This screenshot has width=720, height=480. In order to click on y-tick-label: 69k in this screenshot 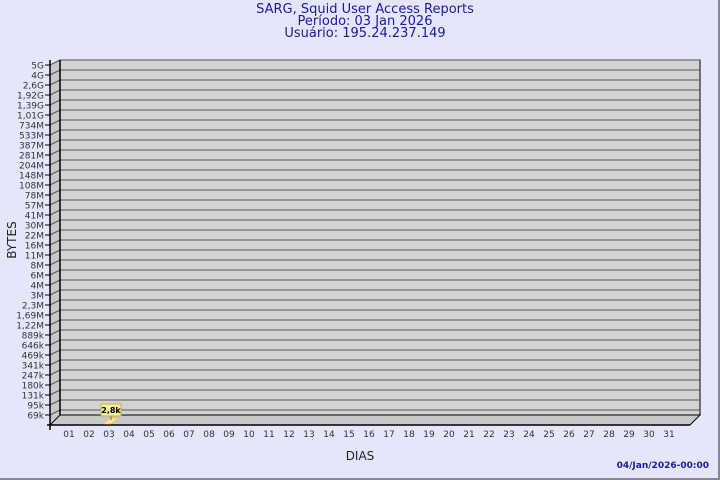, I will do `click(35, 417)`.